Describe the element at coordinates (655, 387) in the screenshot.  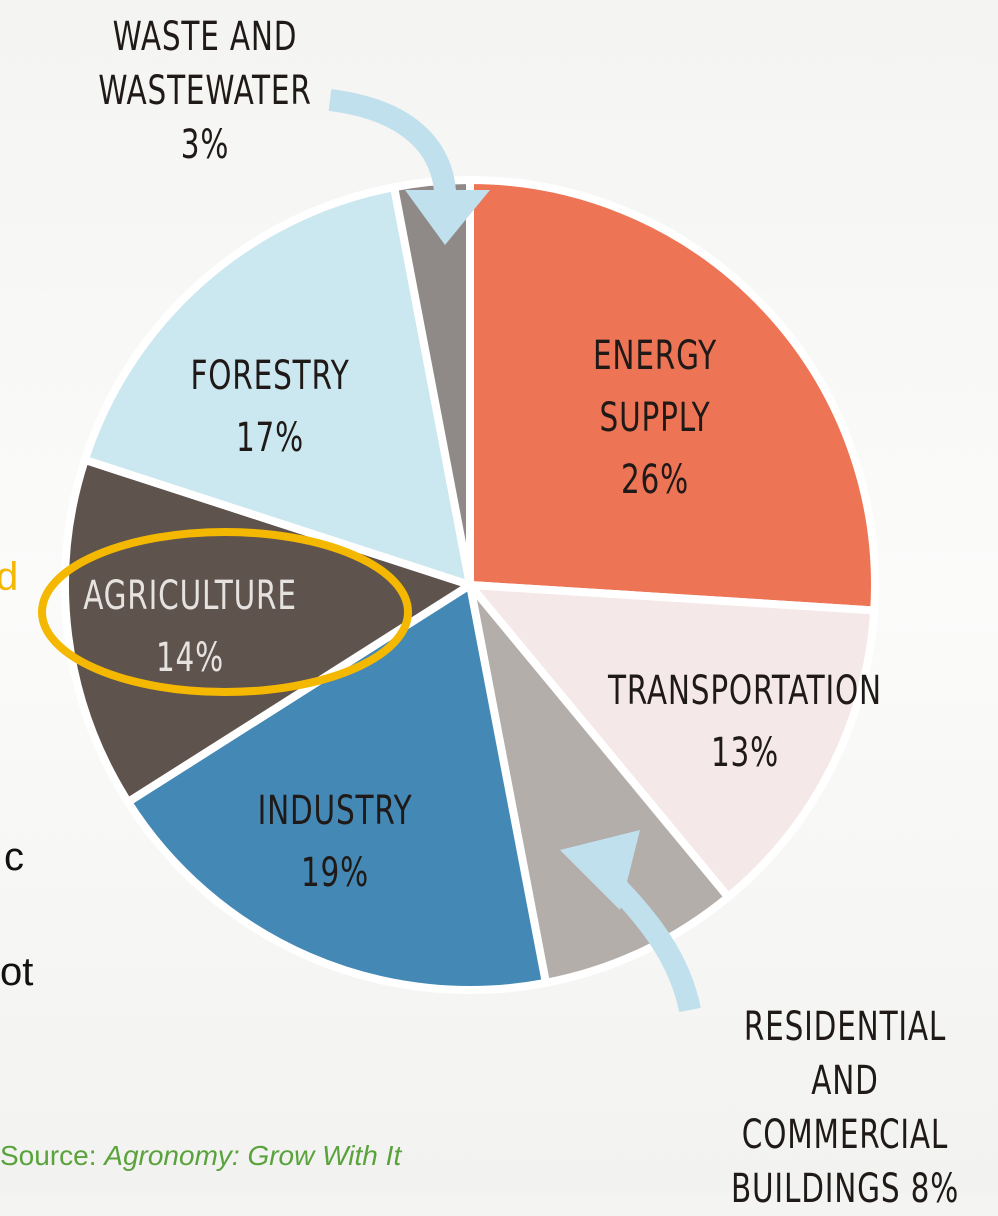
I see `category: ENERGY SUPPLY` at that location.